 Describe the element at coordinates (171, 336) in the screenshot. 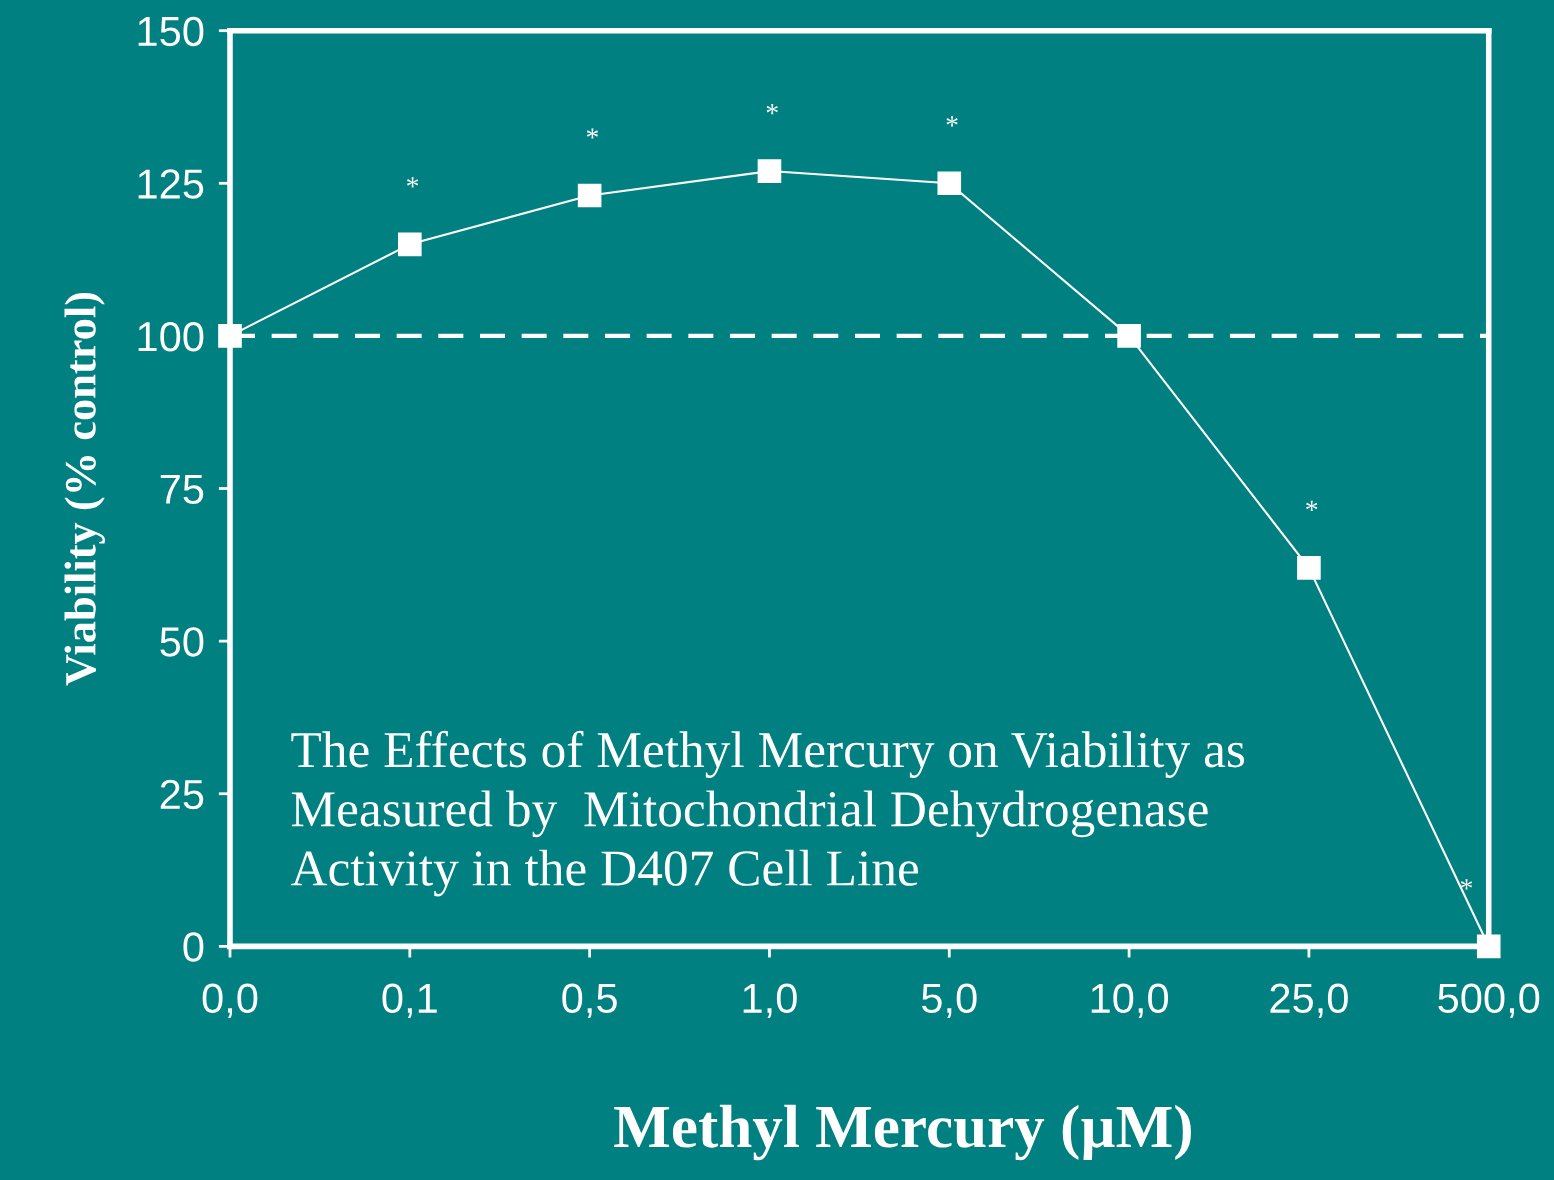

I see `y-tick-label: 100` at that location.